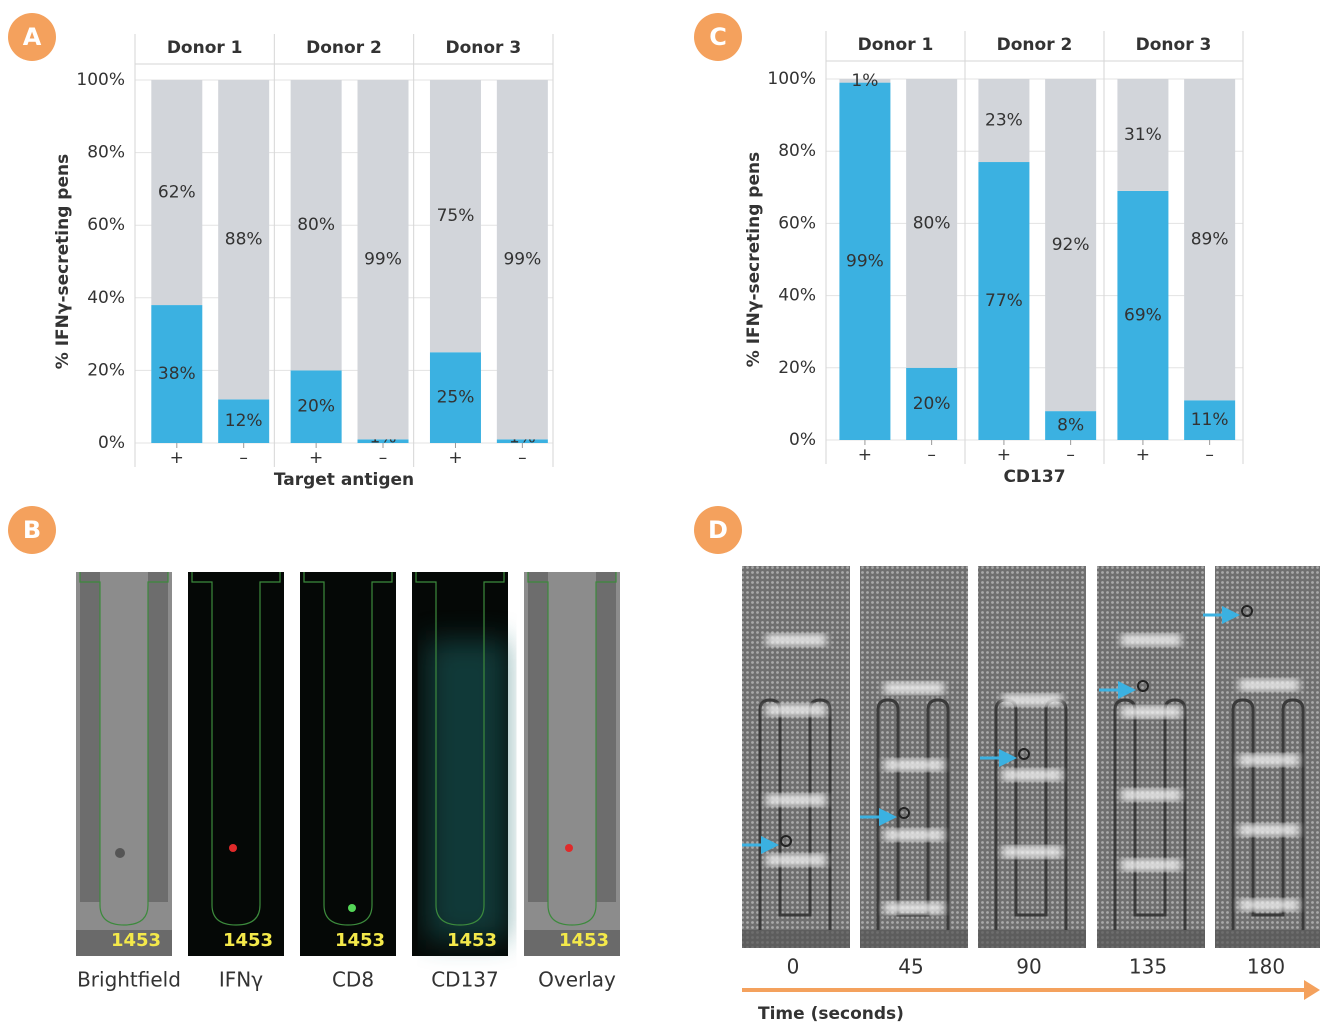 The height and width of the screenshot is (1023, 1322). I want to click on channel-label: CD137, so click(465, 980).